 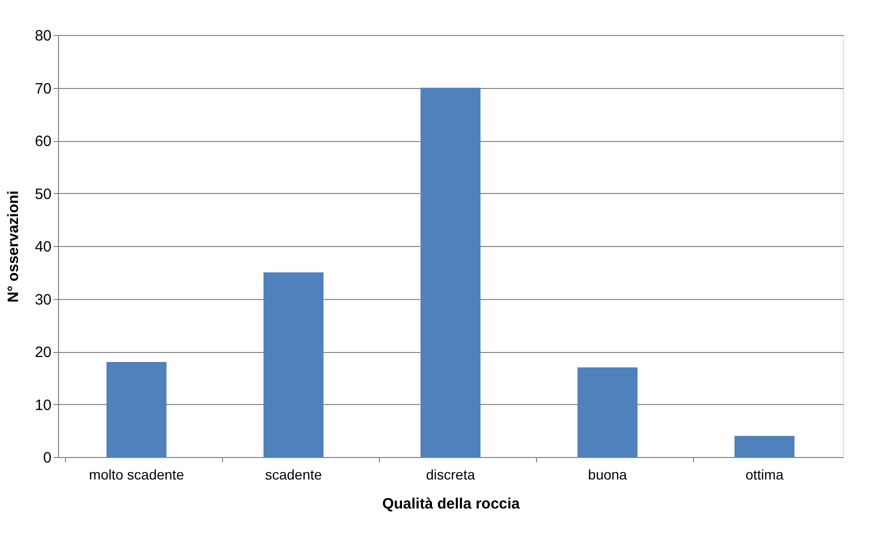 I want to click on y-tick-label: 30, so click(x=43, y=299).